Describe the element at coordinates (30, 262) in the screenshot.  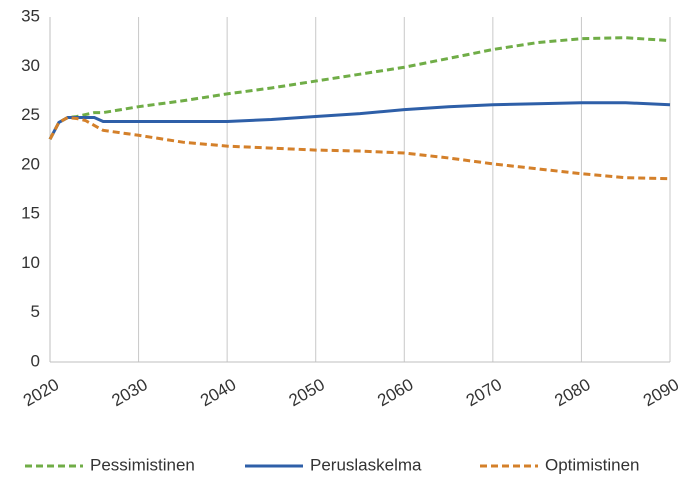
I see `y-tick-label: 10` at that location.